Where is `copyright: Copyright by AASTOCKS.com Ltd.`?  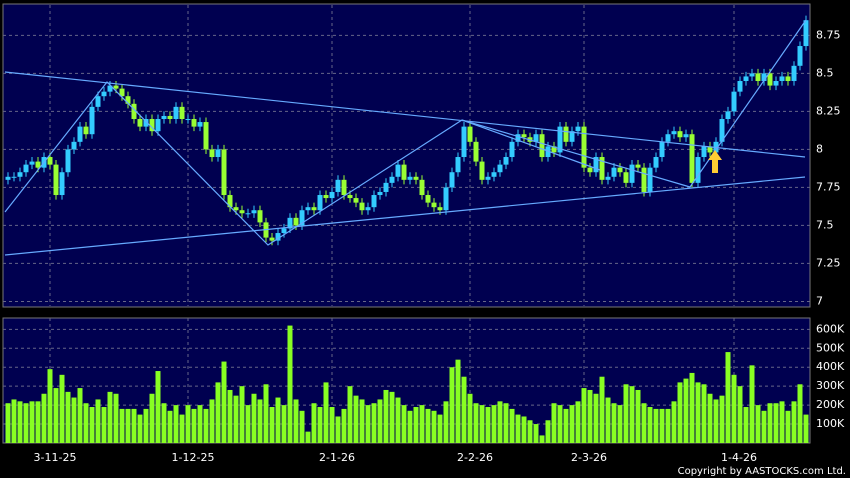 copyright: Copyright by AASTOCKS.com Ltd. is located at coordinates (762, 471).